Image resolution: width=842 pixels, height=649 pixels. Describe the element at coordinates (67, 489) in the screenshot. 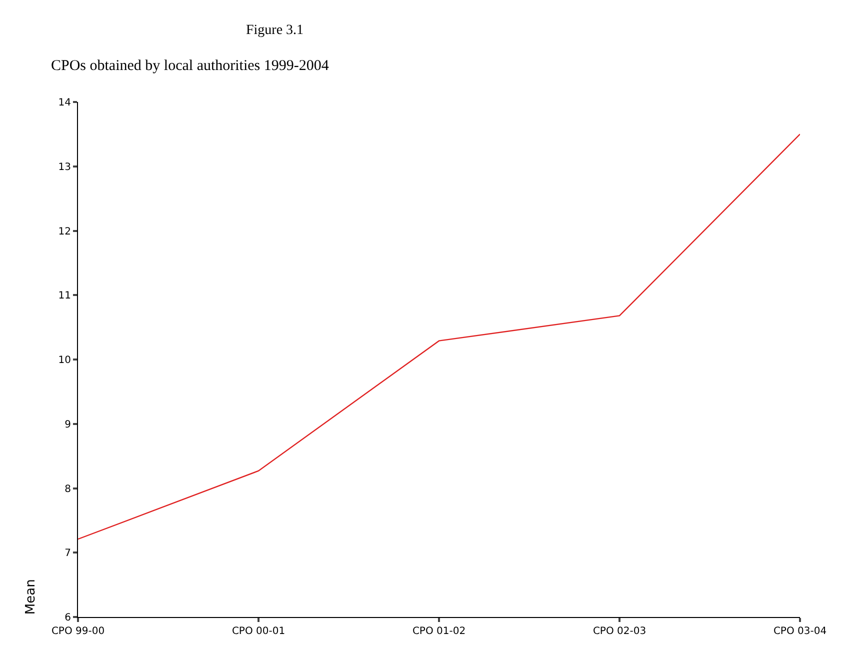

I see `y-tick-label: 8` at that location.